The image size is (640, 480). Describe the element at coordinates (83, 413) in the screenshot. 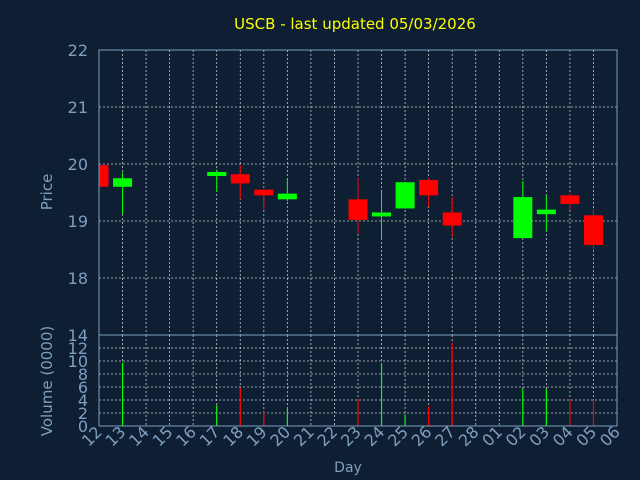

I see `volume-tick-label: 2` at that location.